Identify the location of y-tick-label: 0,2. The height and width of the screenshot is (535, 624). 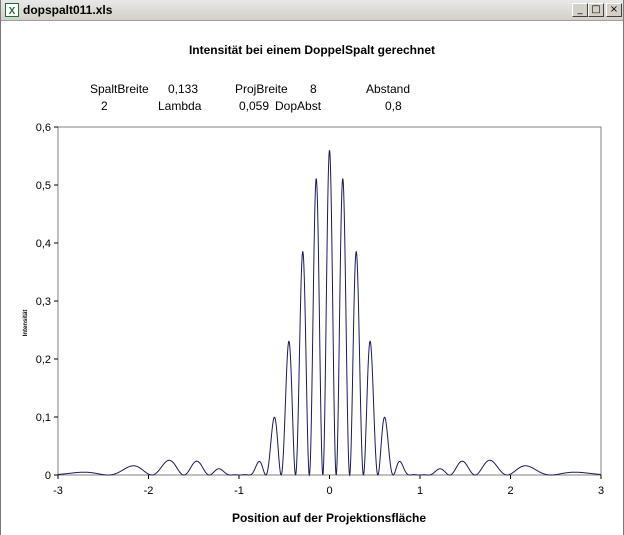
(43, 360).